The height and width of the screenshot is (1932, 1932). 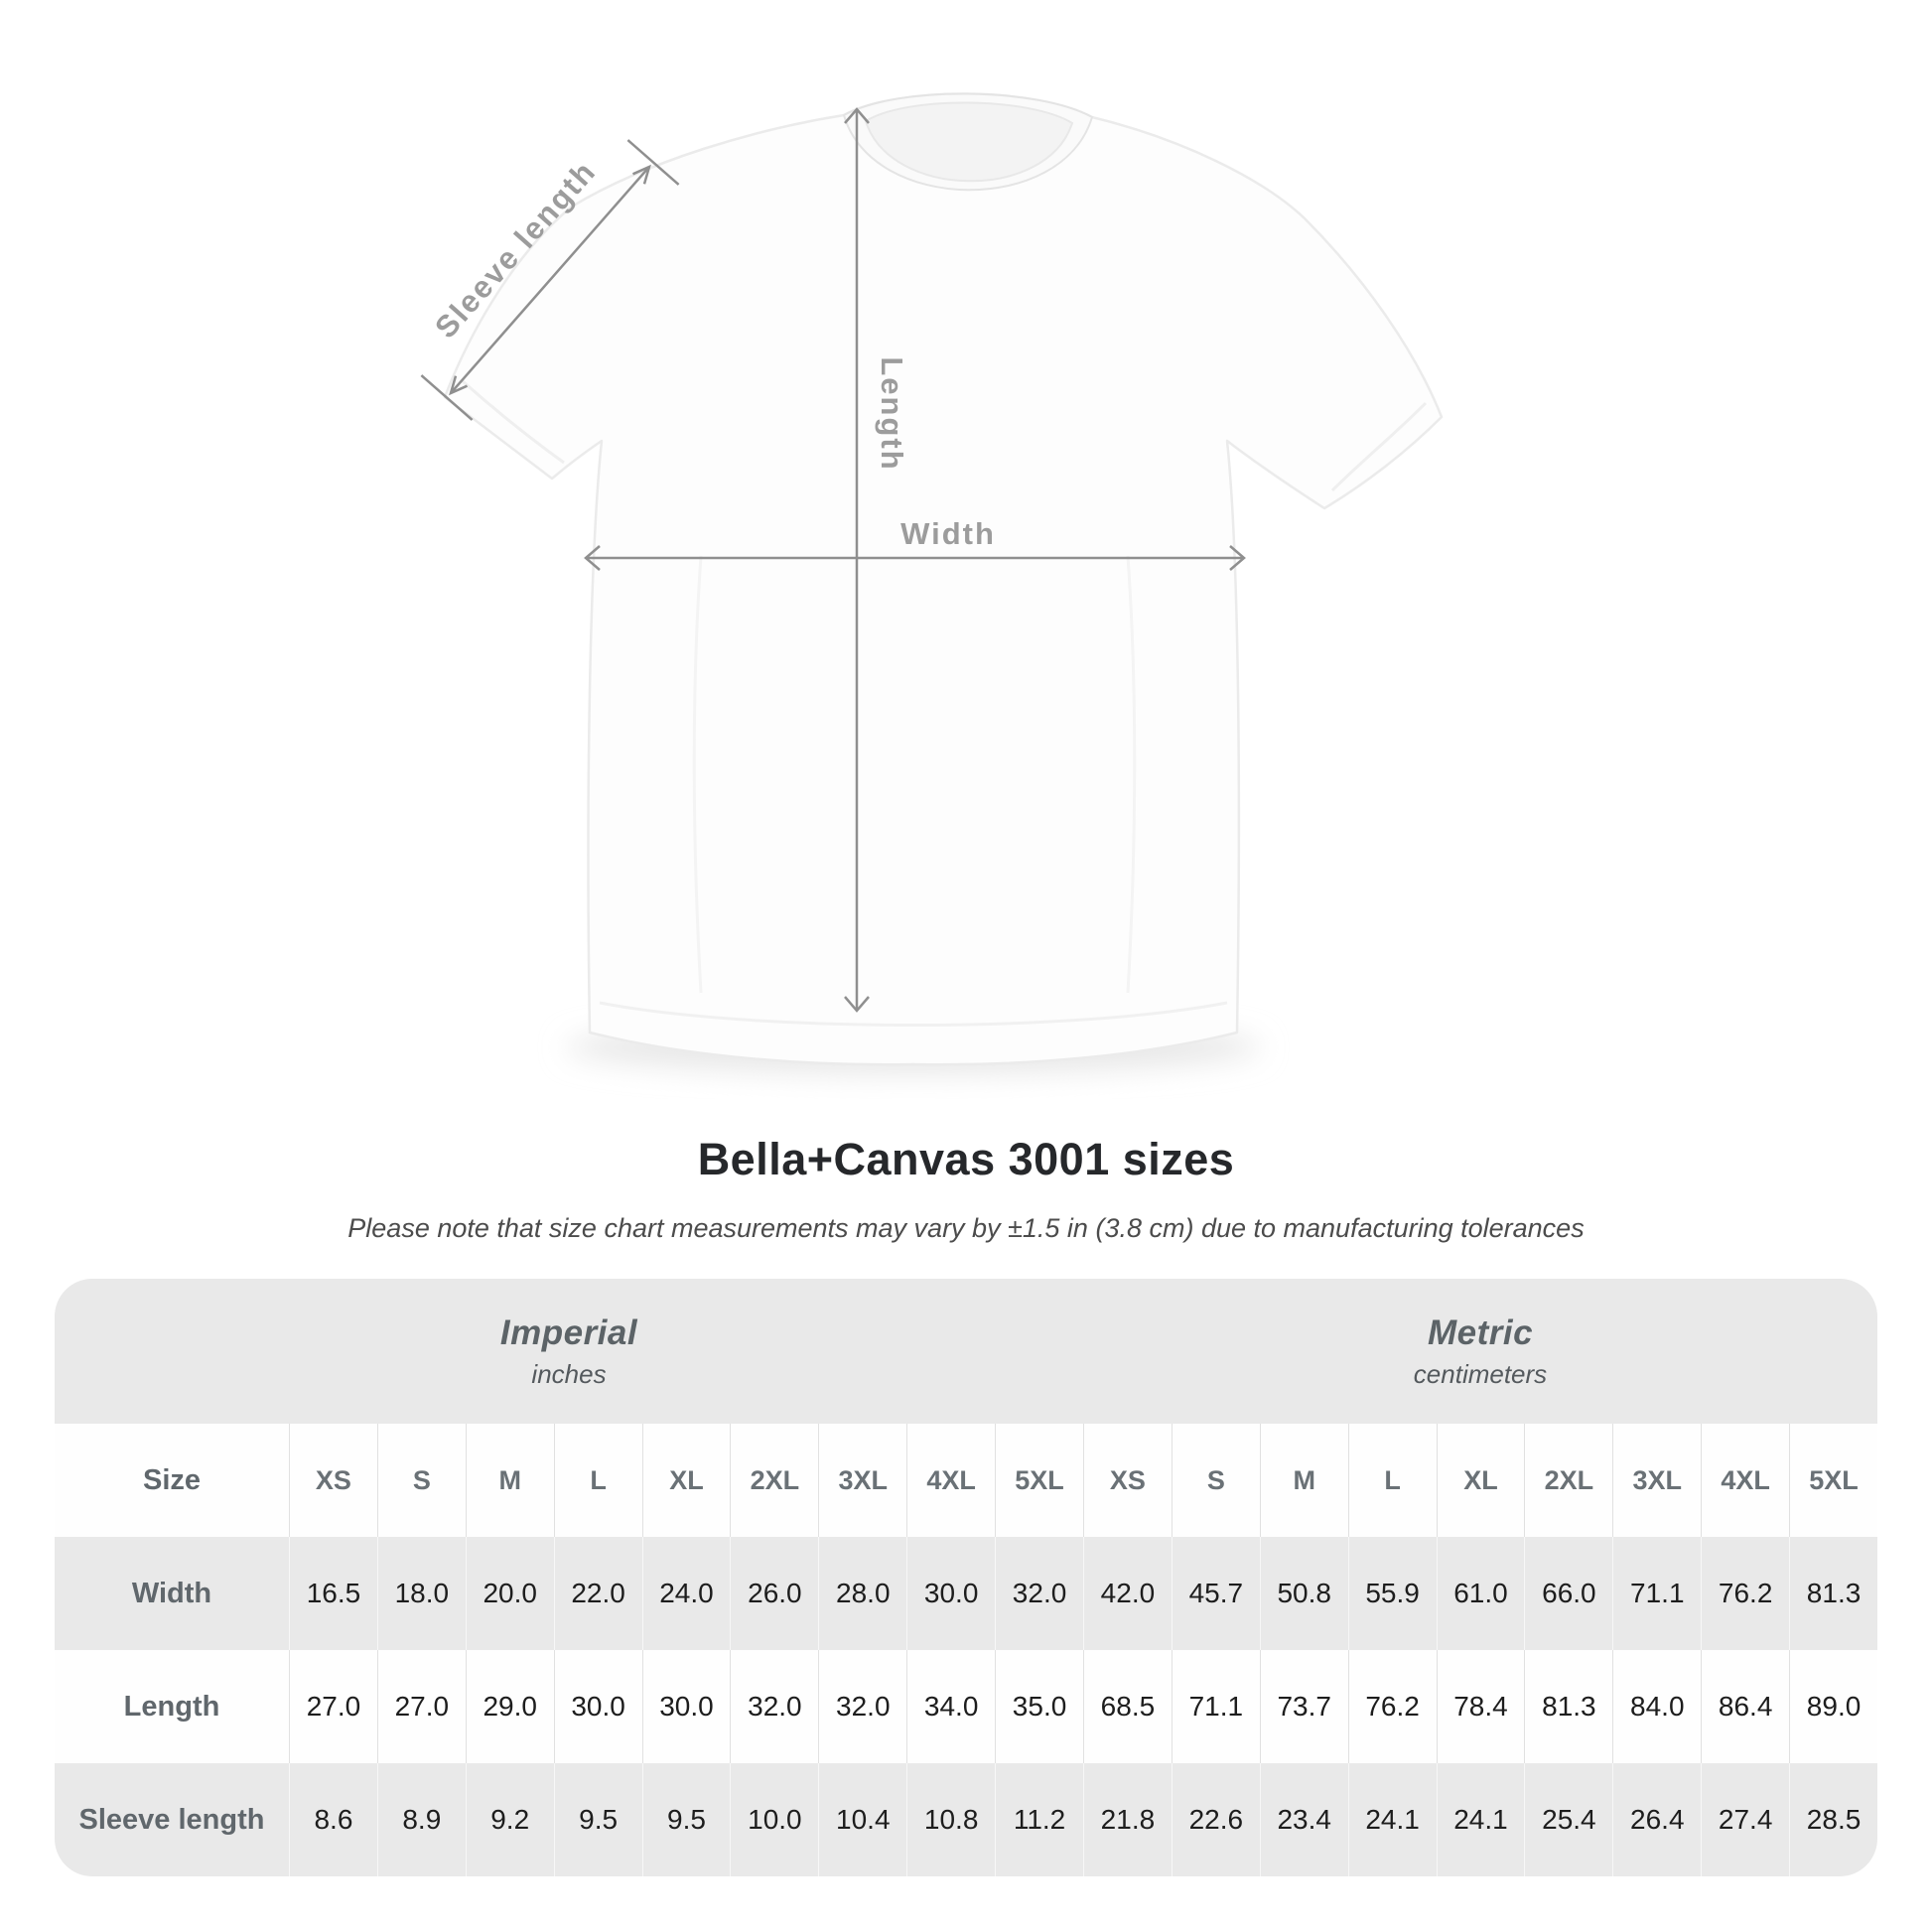 I want to click on tshirt-wrinkle-left, so click(x=698, y=775).